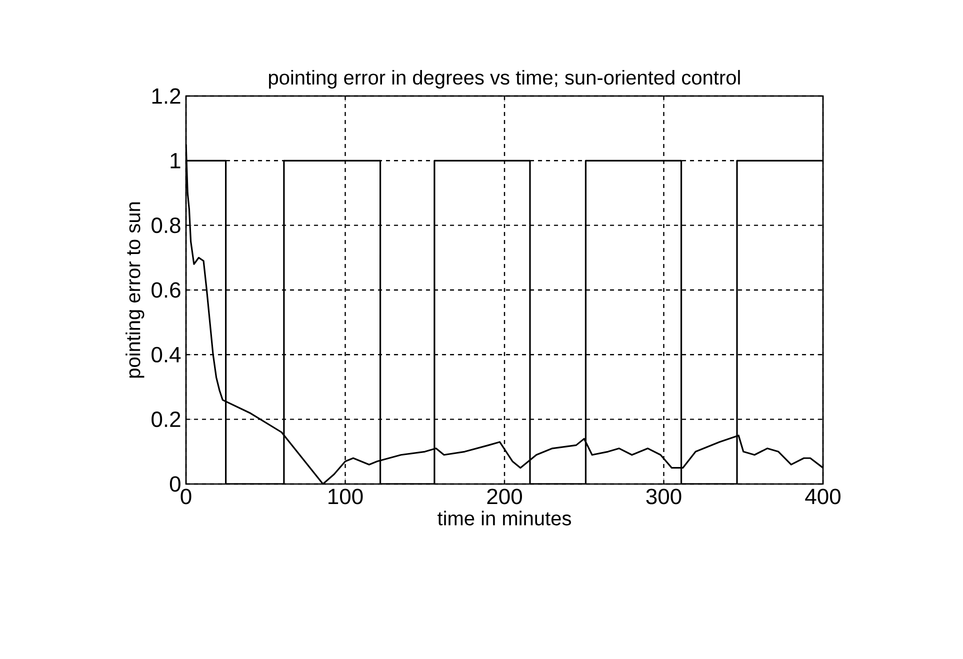 Image resolution: width=963 pixels, height=659 pixels. Describe the element at coordinates (166, 226) in the screenshot. I see `y-tick-label: 0.8` at that location.